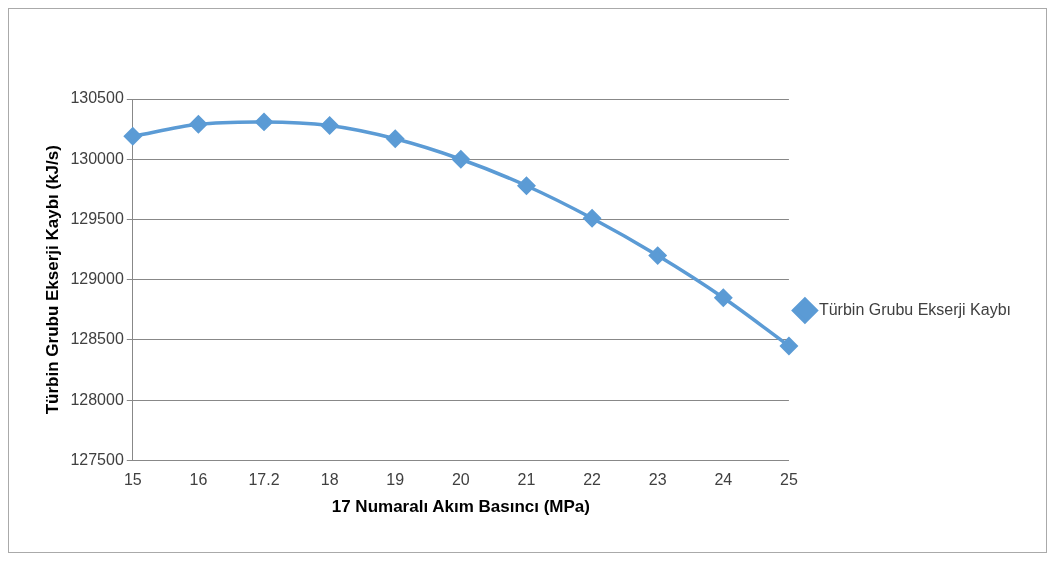  I want to click on x-tick-label: 15, so click(132, 480).